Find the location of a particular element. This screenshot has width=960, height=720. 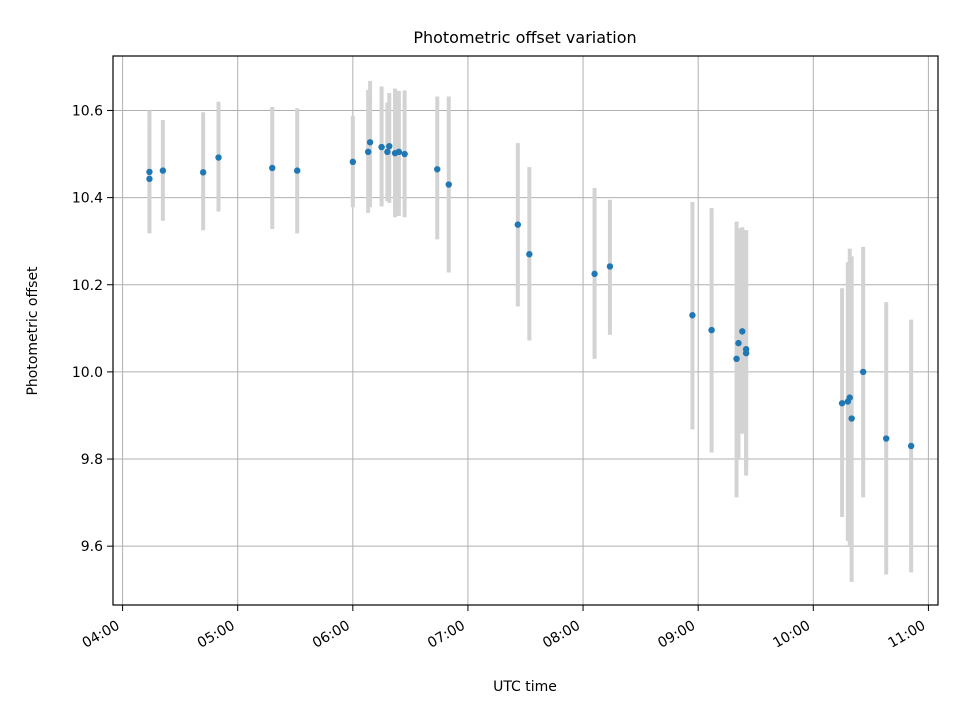

y-tick-label: 10.0 is located at coordinates (87, 373).